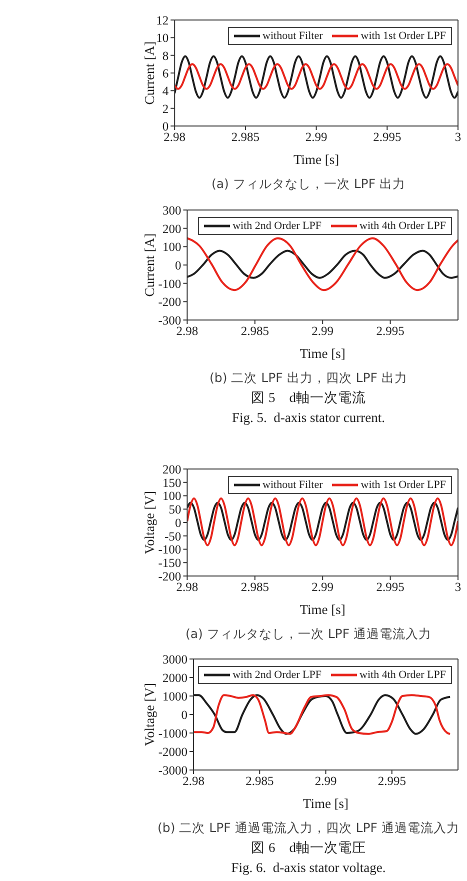 The width and height of the screenshot is (467, 881). Describe the element at coordinates (172, 483) in the screenshot. I see `y-tick-label: 150` at that location.